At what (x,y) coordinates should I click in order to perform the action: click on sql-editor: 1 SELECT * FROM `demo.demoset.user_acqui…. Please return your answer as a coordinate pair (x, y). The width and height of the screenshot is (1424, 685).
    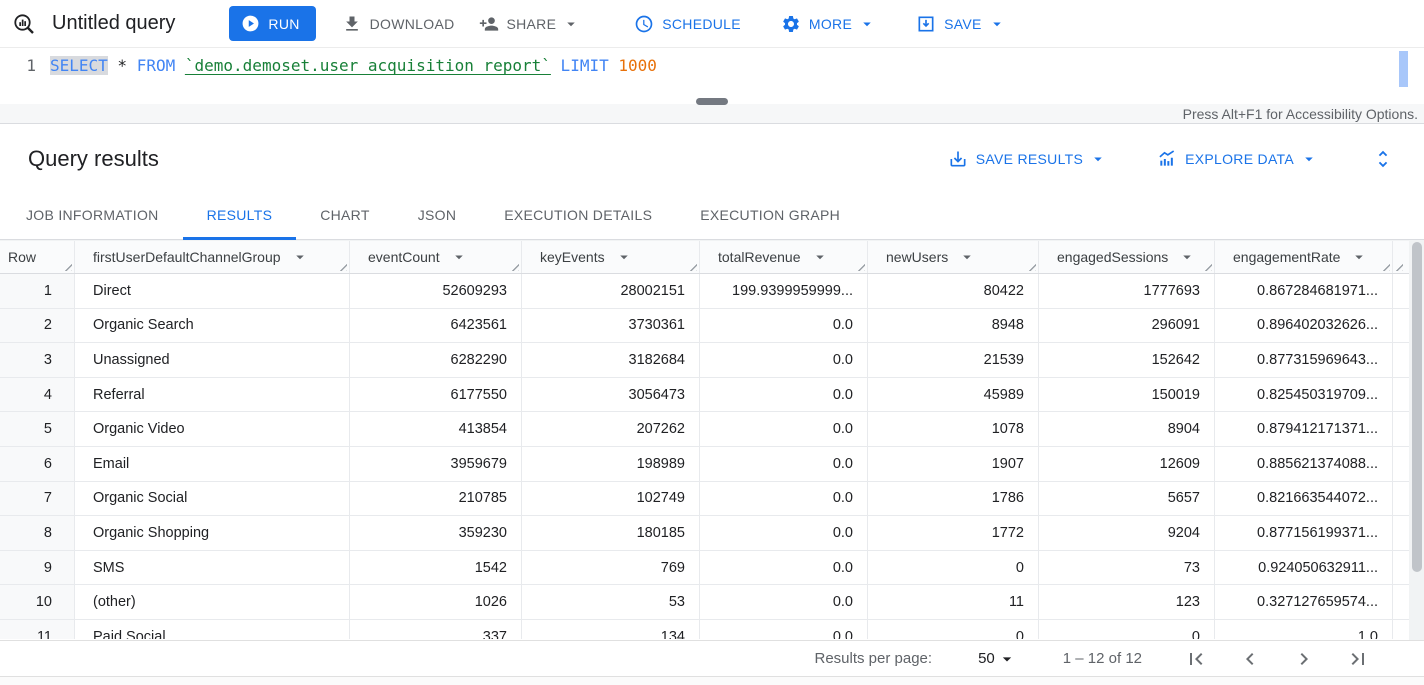
    Looking at the image, I should click on (712, 76).